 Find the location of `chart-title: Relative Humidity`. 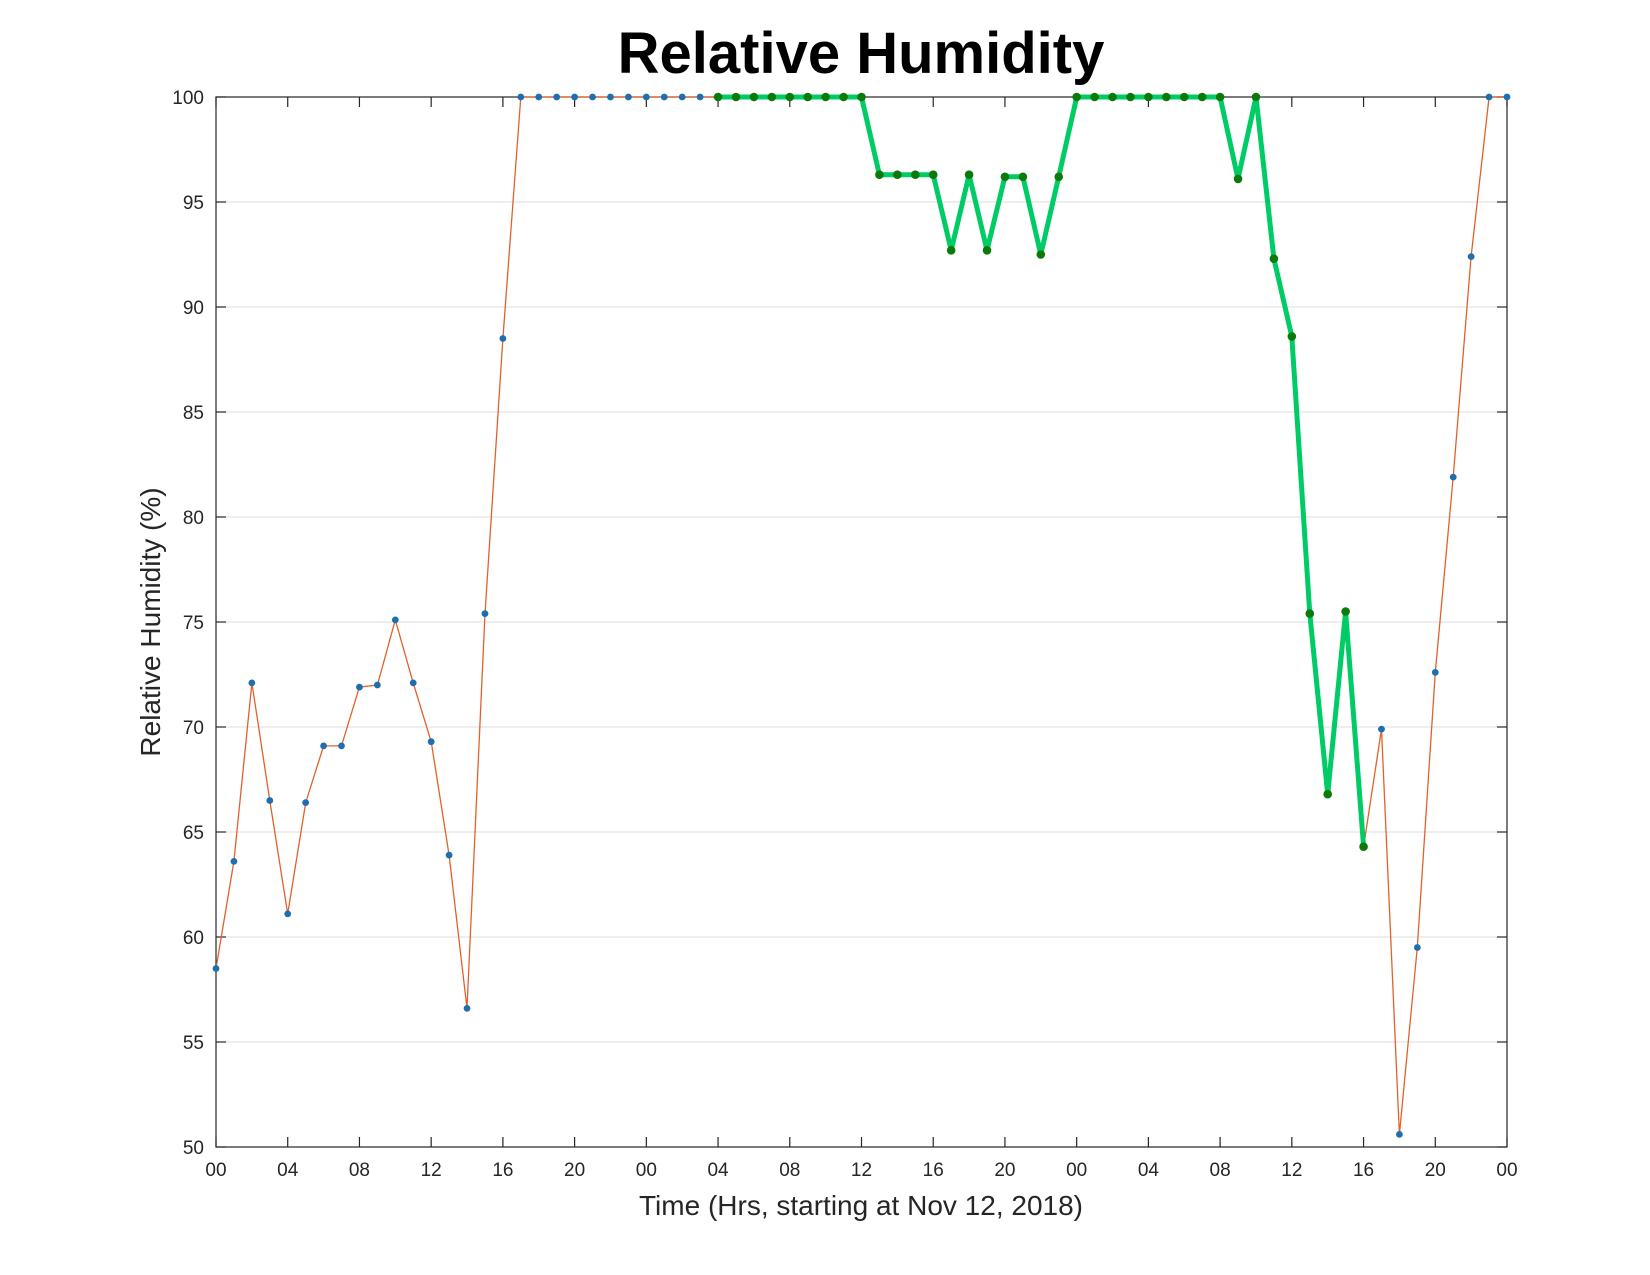

chart-title: Relative Humidity is located at coordinates (861, 53).